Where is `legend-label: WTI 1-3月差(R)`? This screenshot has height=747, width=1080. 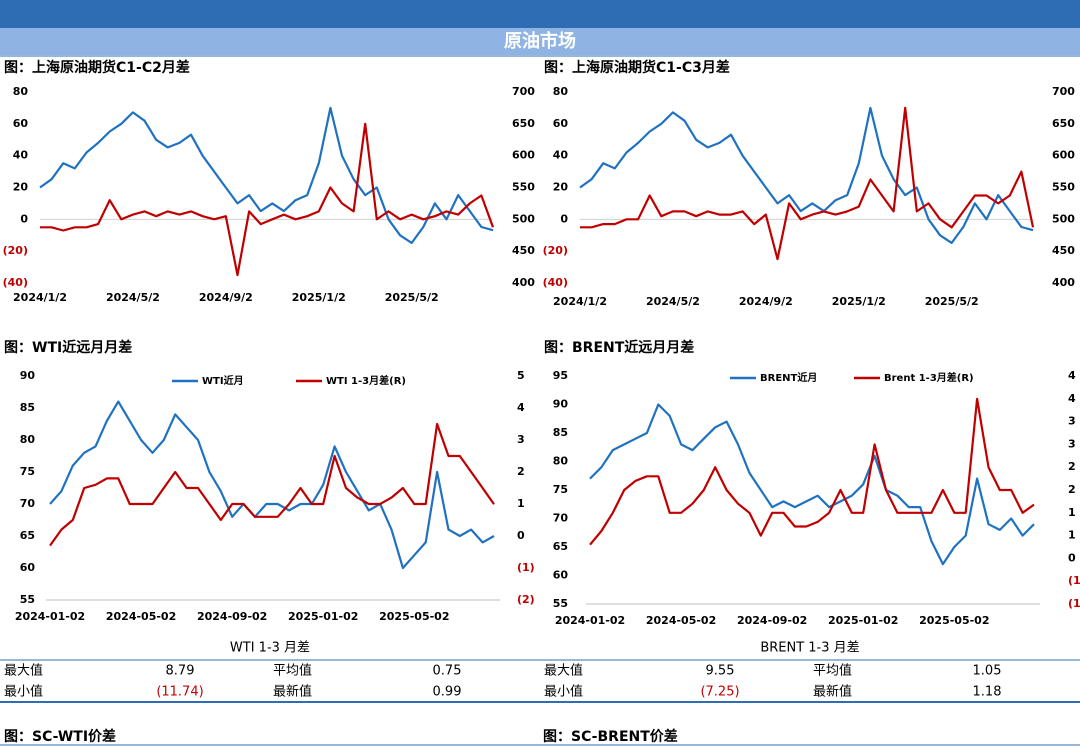
legend-label: WTI 1-3月差(R) is located at coordinates (366, 380).